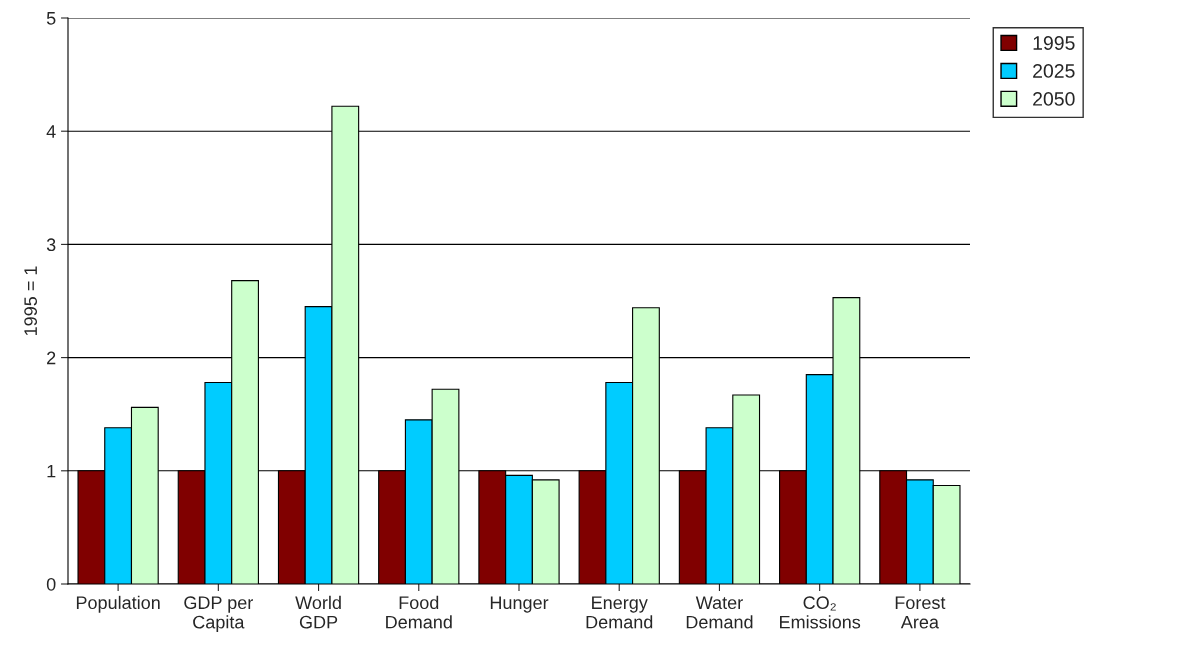 The width and height of the screenshot is (1193, 660). What do you see at coordinates (1054, 71) in the screenshot?
I see `legend-label: 2025` at bounding box center [1054, 71].